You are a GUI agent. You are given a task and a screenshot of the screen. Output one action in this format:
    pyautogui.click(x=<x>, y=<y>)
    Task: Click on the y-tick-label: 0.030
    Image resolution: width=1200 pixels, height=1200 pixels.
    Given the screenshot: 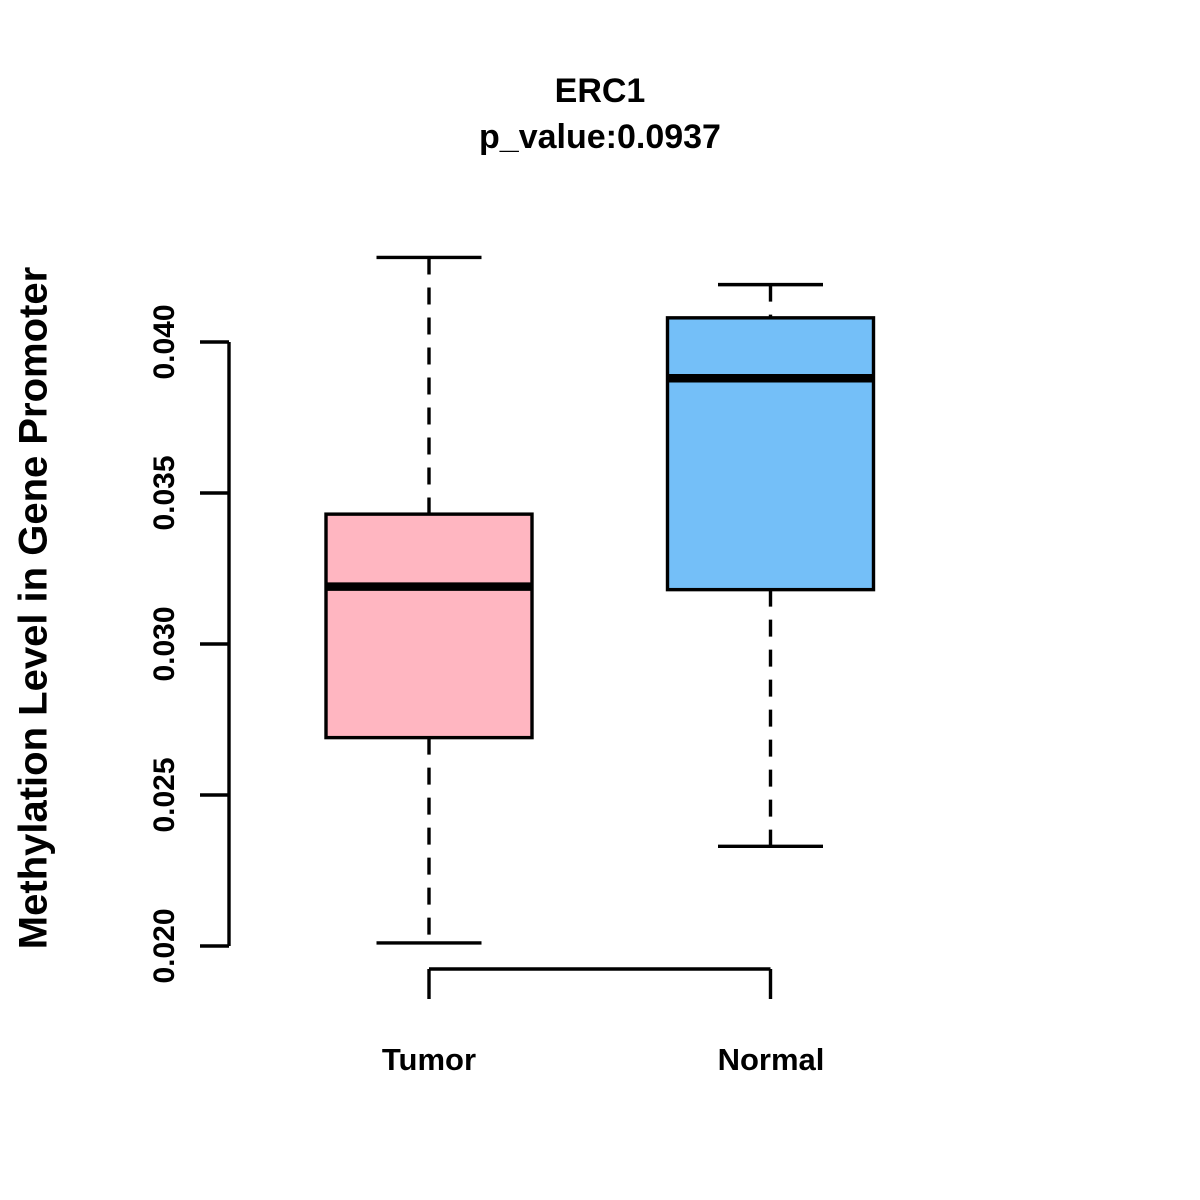 What is the action you would take?
    pyautogui.click(x=164, y=643)
    